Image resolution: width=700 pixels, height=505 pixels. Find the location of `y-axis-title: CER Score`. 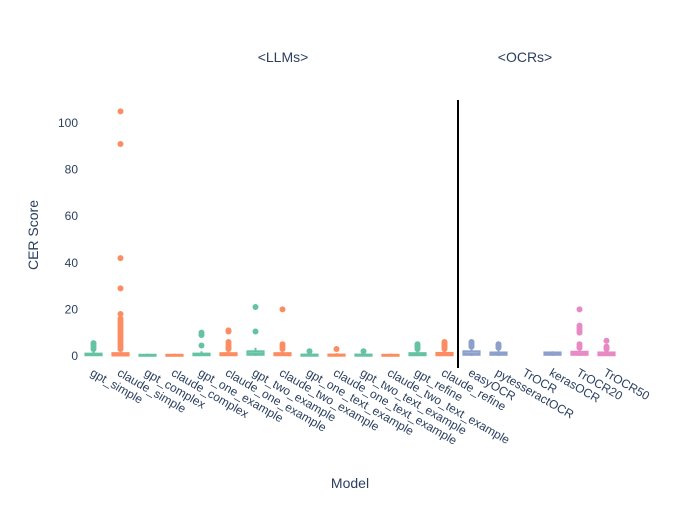

y-axis-title: CER Score is located at coordinates (33, 235).